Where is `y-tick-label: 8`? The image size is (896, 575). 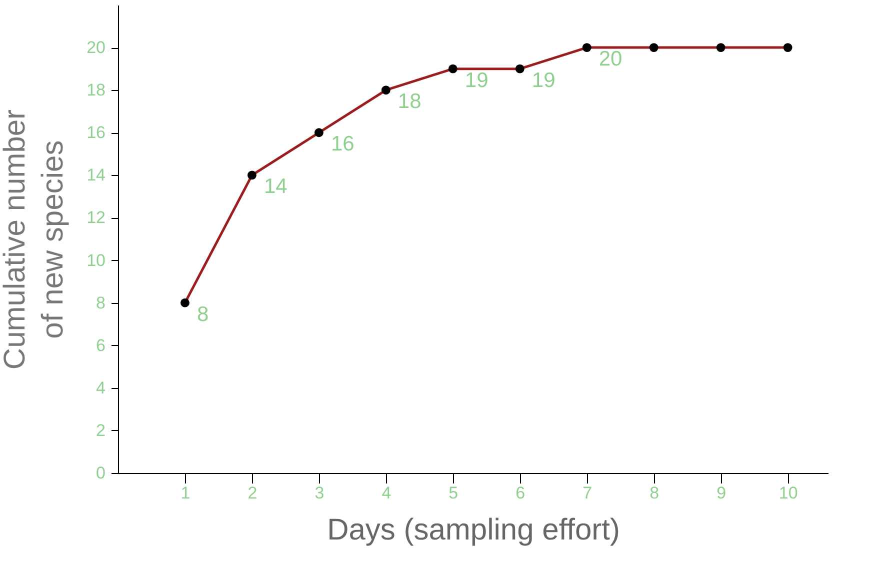 y-tick-label: 8 is located at coordinates (101, 302).